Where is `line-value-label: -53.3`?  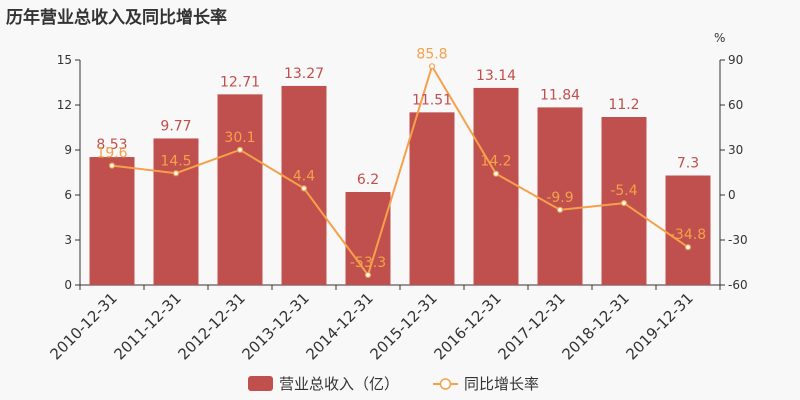 line-value-label: -53.3 is located at coordinates (368, 263).